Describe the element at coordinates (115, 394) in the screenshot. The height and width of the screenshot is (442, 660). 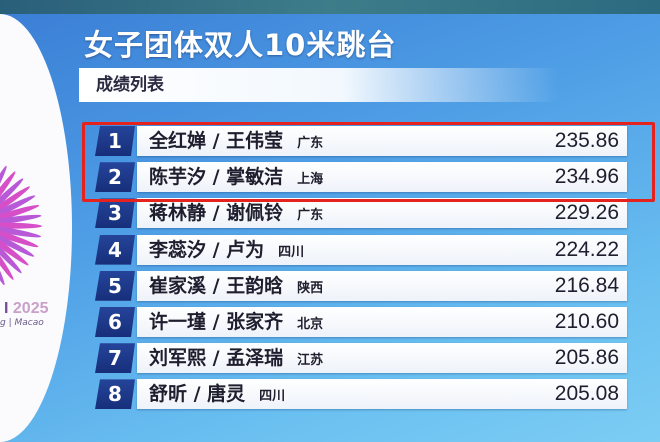
I see `rank-badge: 8` at that location.